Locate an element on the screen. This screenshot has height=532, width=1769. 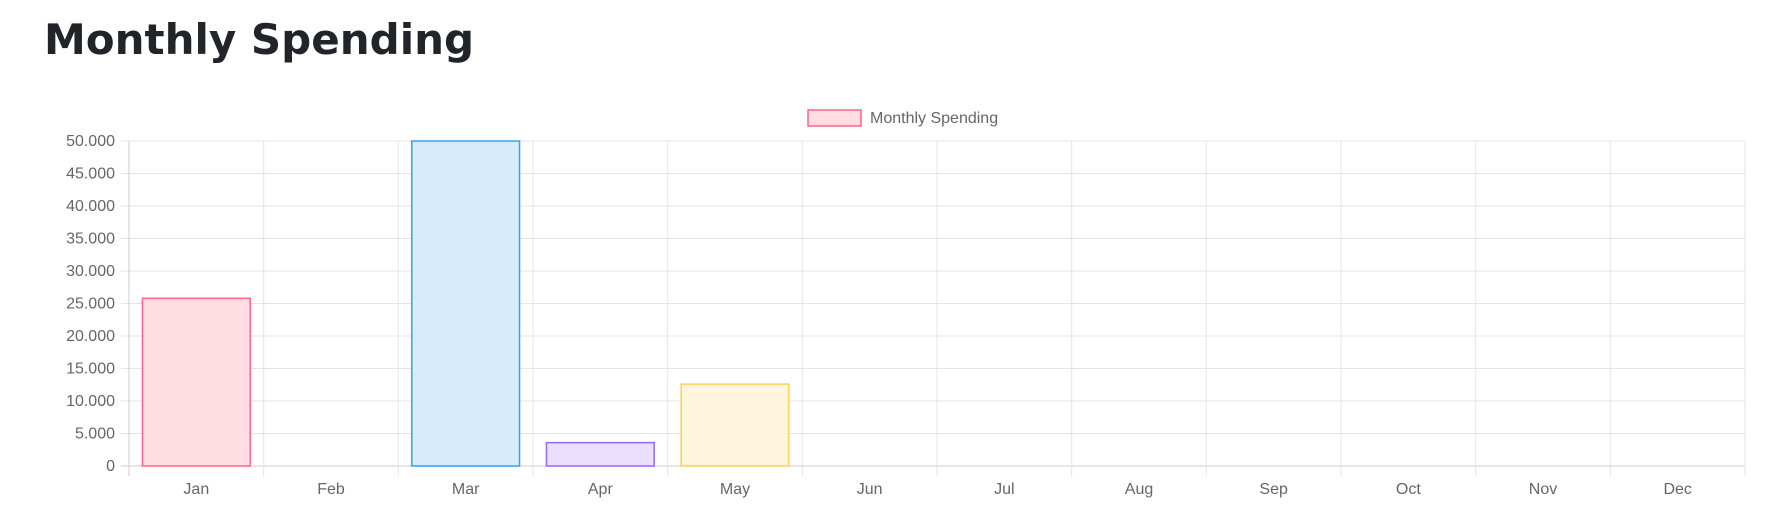
x-tick-label: Aug is located at coordinates (1139, 489).